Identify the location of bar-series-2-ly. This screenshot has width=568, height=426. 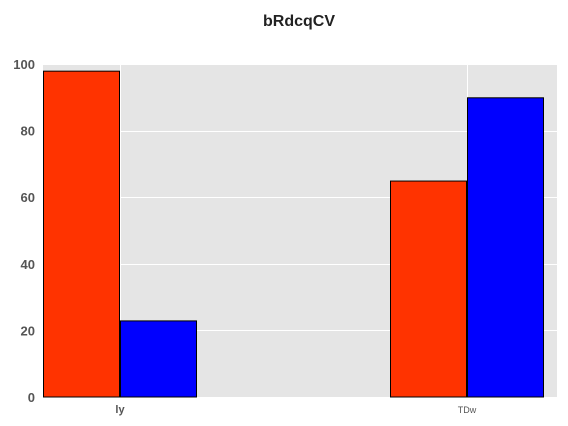
(158, 359).